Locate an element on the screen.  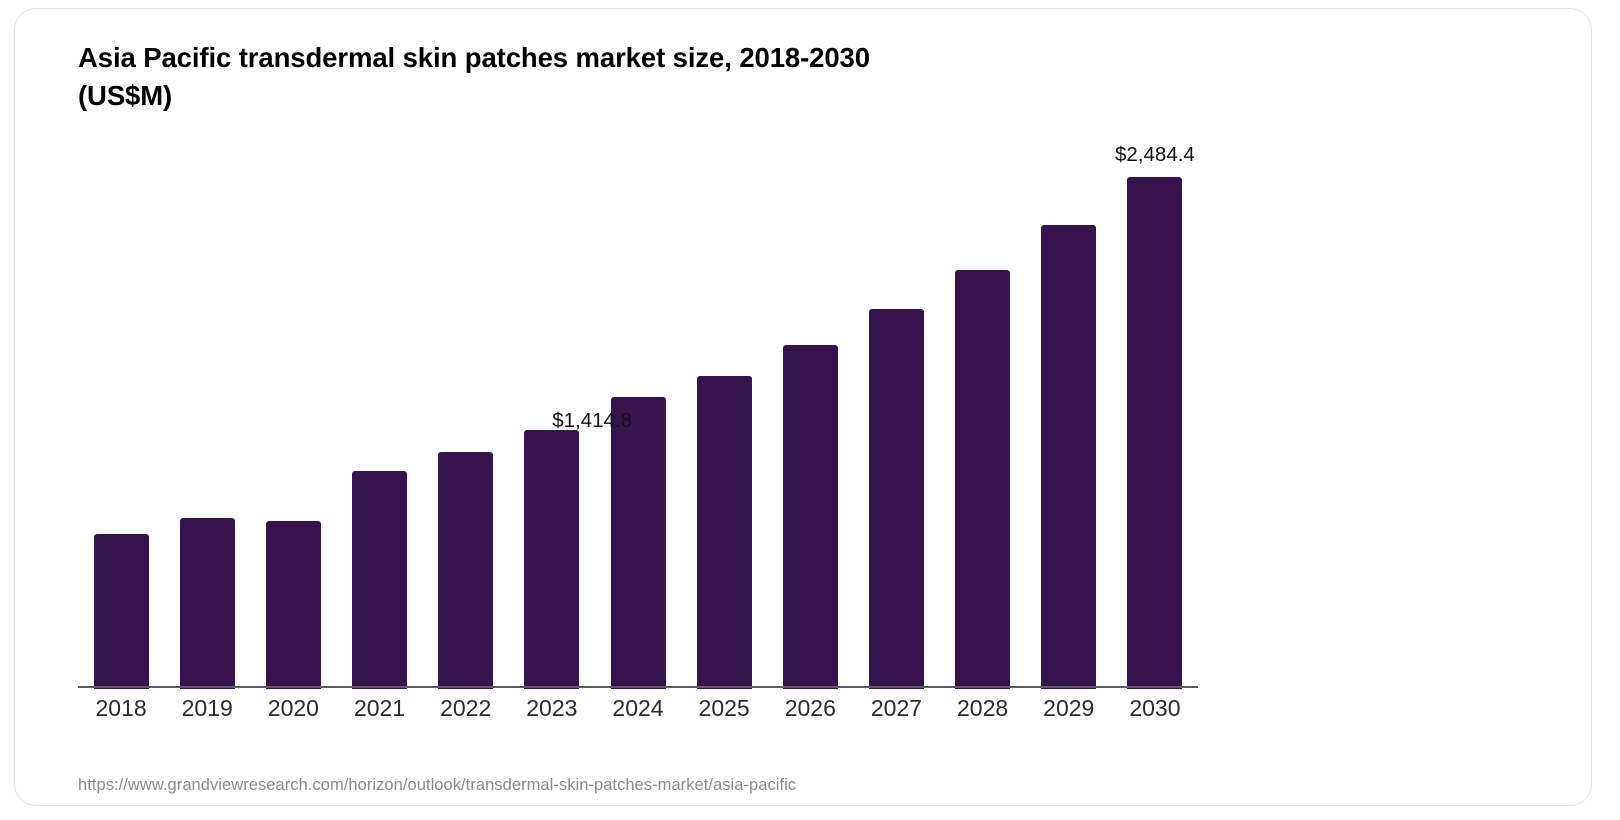
bar-rect-2028 is located at coordinates (983, 479).